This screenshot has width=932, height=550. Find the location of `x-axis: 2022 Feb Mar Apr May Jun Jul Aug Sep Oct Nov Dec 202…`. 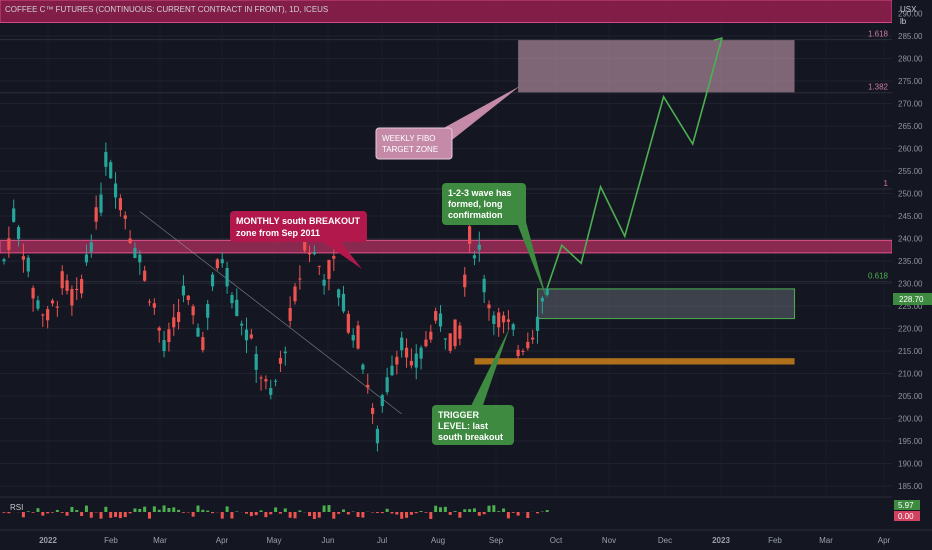

x-axis: 2022 Feb Mar Apr May Jun Jul Aug Sep Oct Nov Dec 202… is located at coordinates (466, 537).